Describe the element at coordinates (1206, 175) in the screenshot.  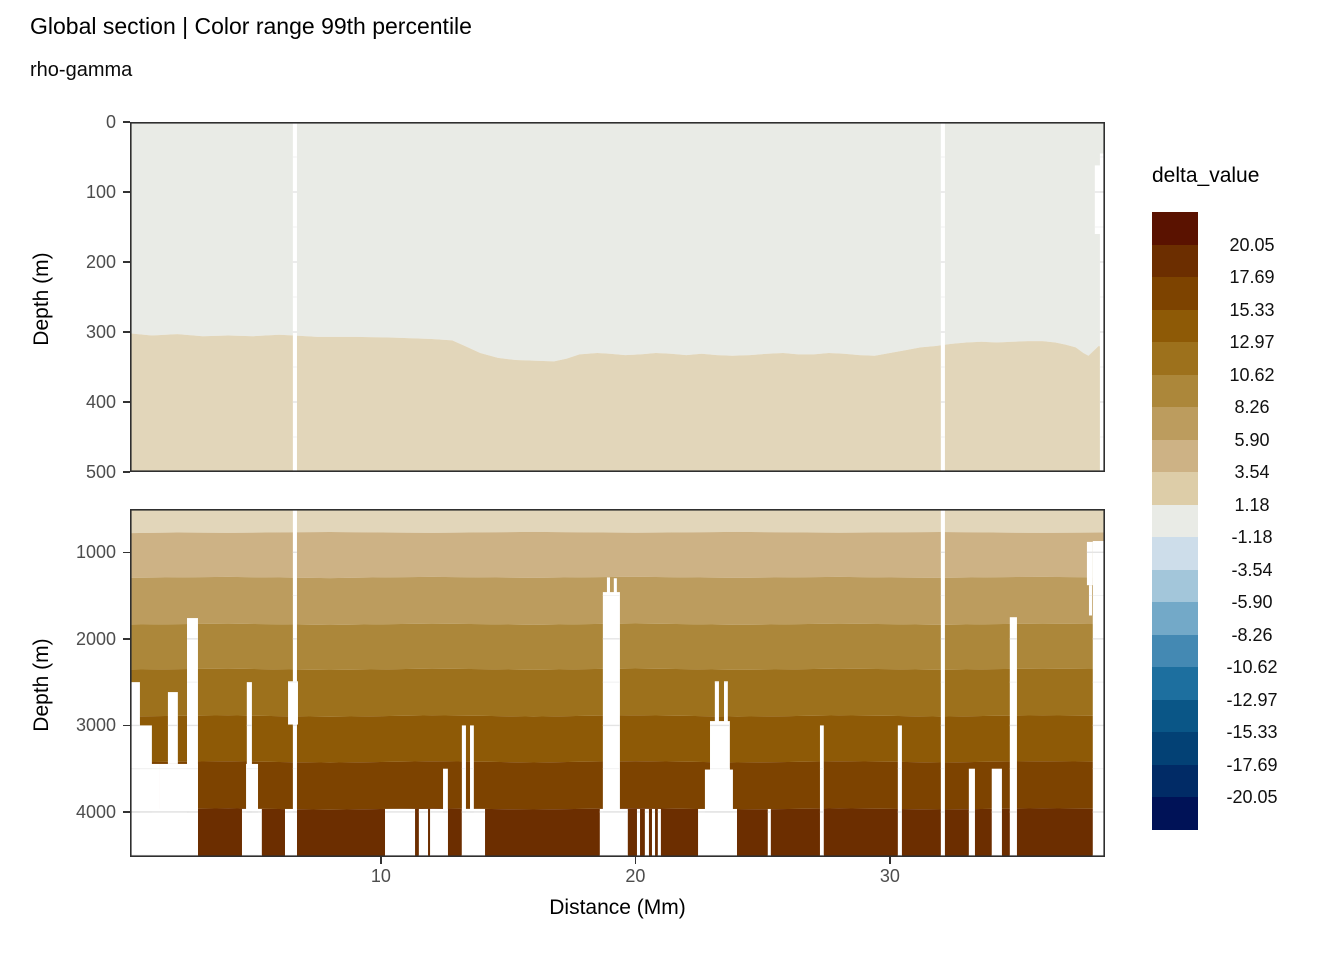
I see `legend-title: delta_value` at that location.